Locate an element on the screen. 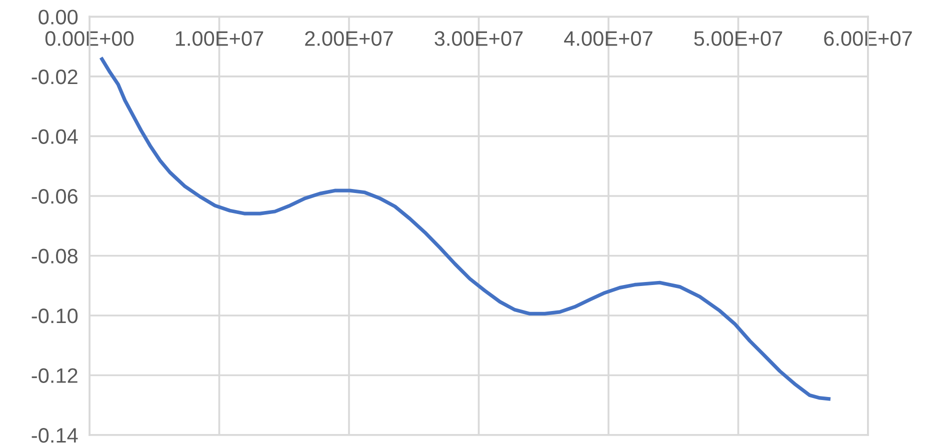 The image size is (932, 444). x-tick-label: 2.00E+07 is located at coordinates (349, 38).